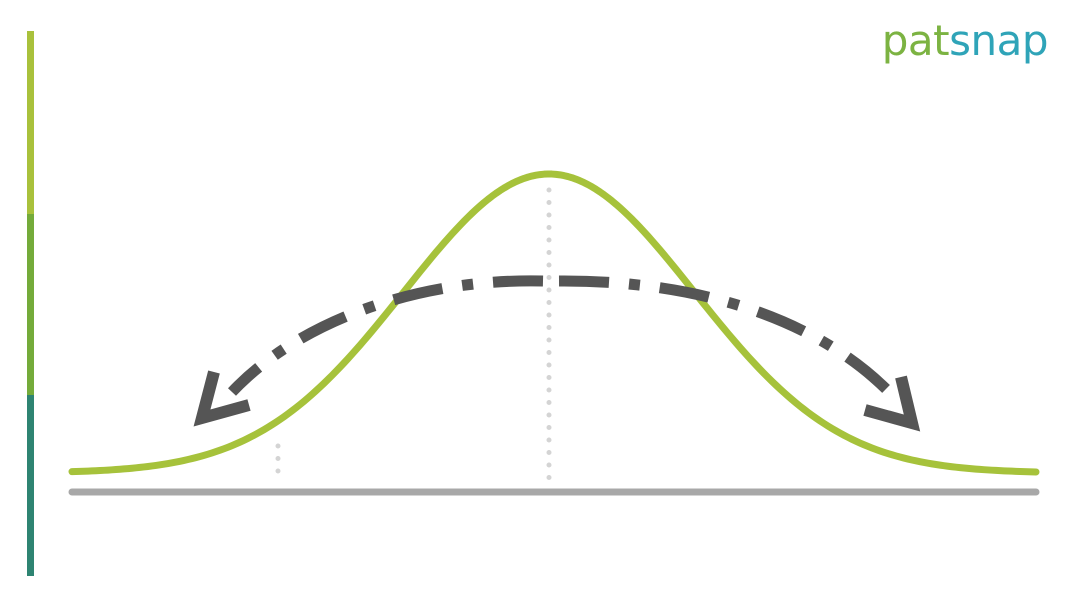  What do you see at coordinates (892, 403) in the screenshot?
I see `arrowhead-right` at bounding box center [892, 403].